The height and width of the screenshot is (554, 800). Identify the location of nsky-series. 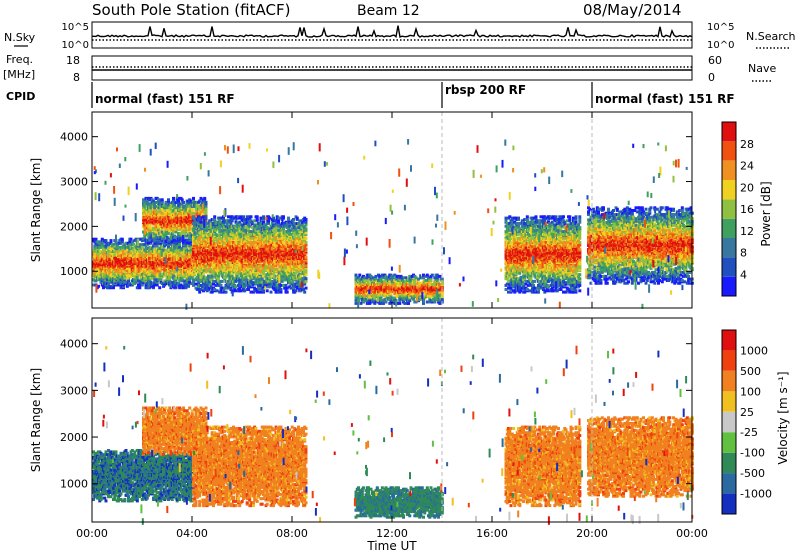
(392, 32).